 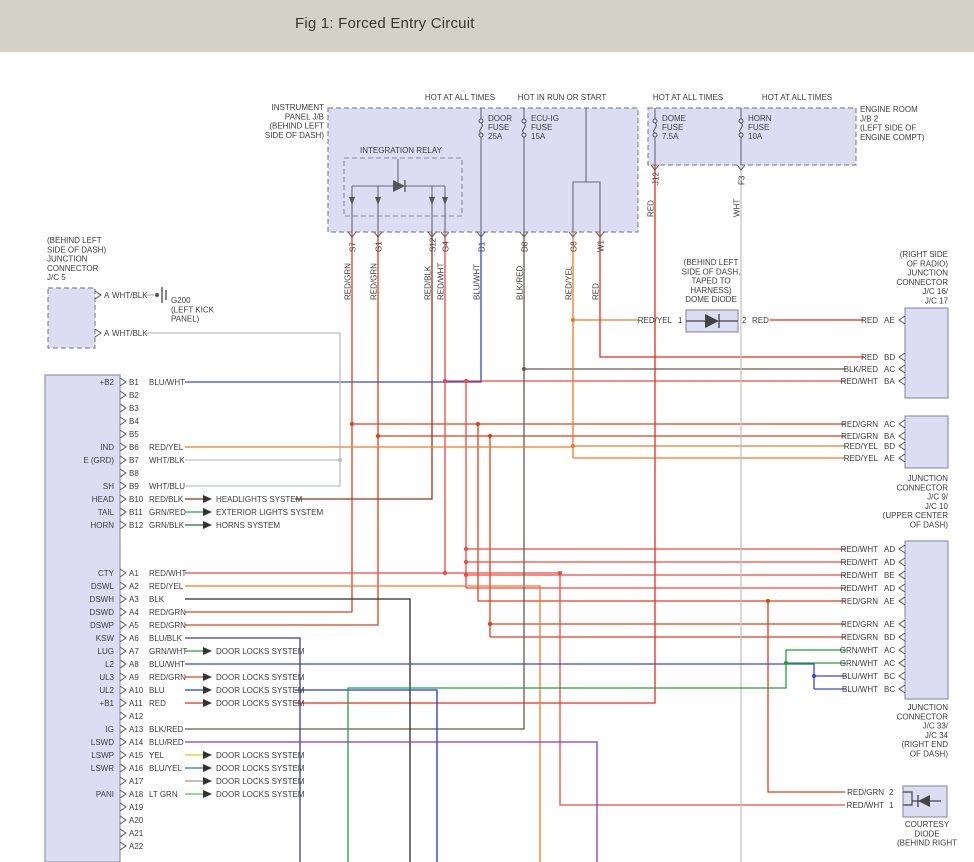 What do you see at coordinates (136, 742) in the screenshot?
I see `pin-id: A14` at bounding box center [136, 742].